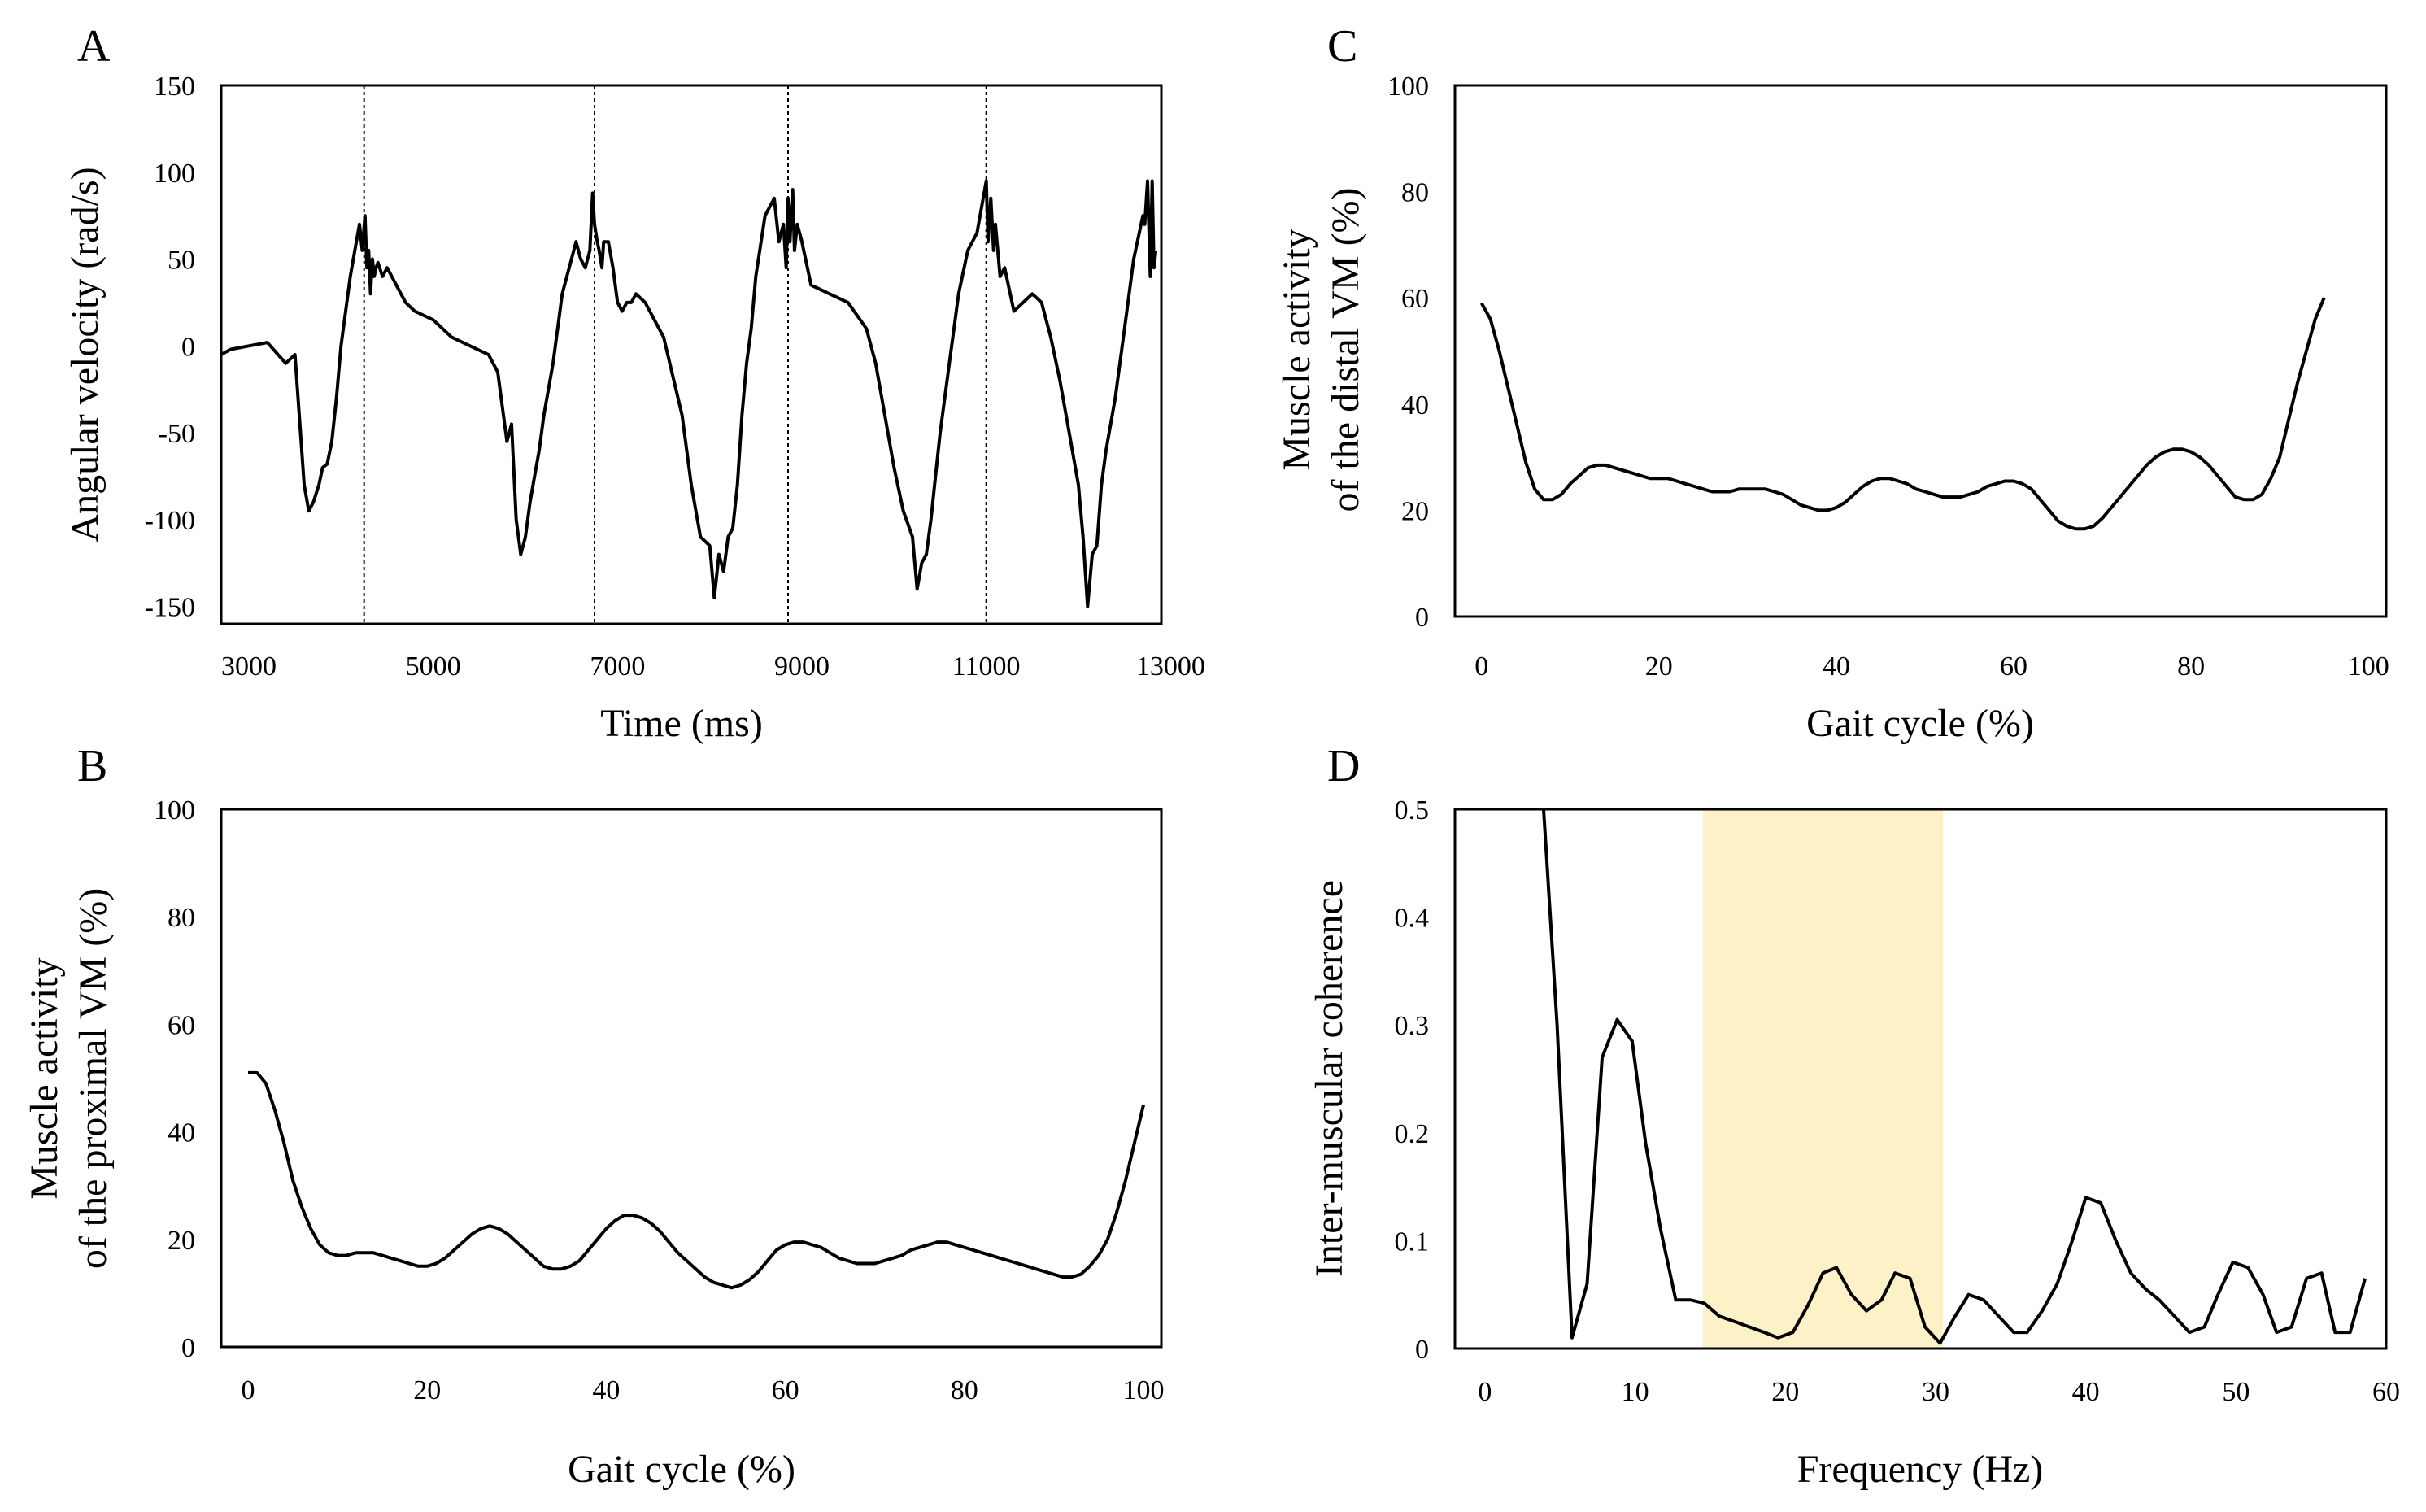 The height and width of the screenshot is (1512, 2426). Describe the element at coordinates (1920, 723) in the screenshot. I see `panel-c-x-axis-label: Gait cycle (%)` at that location.